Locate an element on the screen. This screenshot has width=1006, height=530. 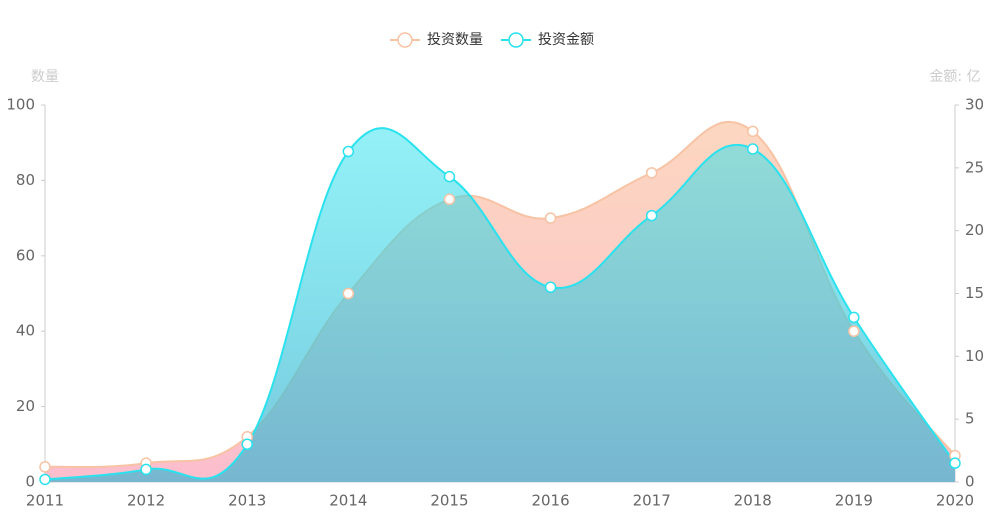
legend-item: 投资金额 is located at coordinates (547, 40).